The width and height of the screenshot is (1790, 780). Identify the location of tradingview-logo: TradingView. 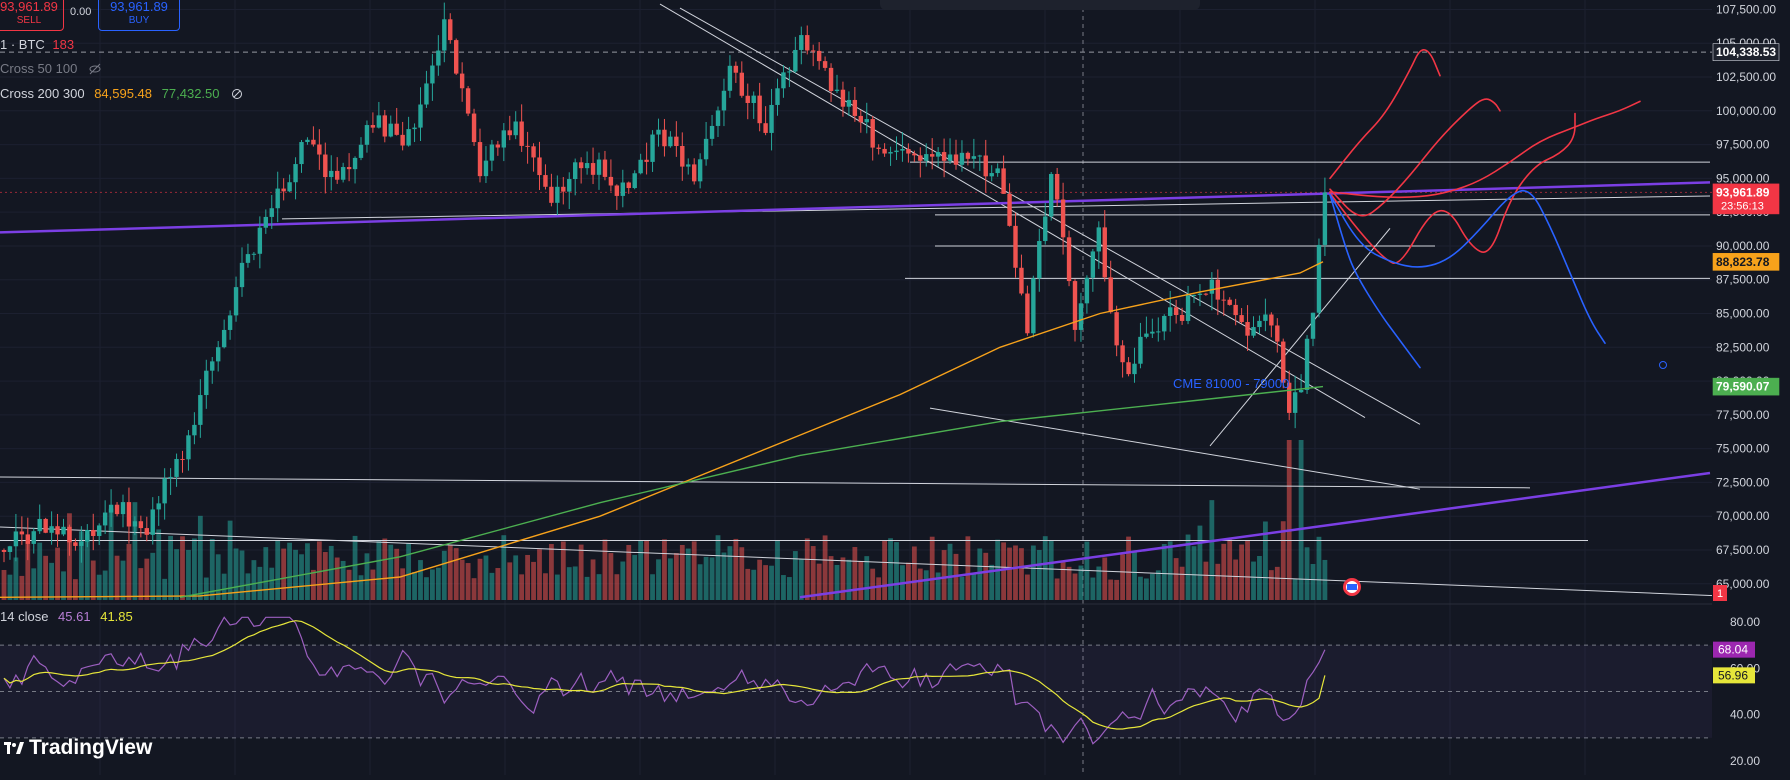
(78, 748).